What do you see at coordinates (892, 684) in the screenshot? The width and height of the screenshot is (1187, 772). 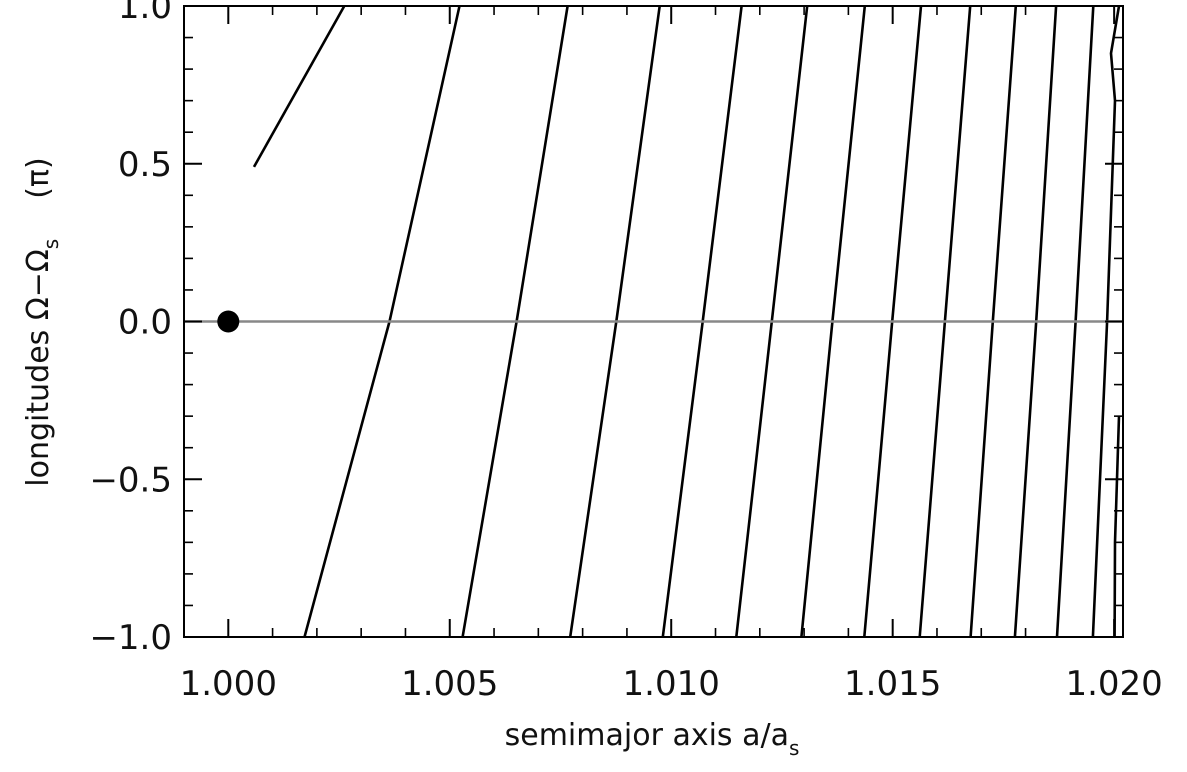 I see `x-tick-label: 1.015` at bounding box center [892, 684].